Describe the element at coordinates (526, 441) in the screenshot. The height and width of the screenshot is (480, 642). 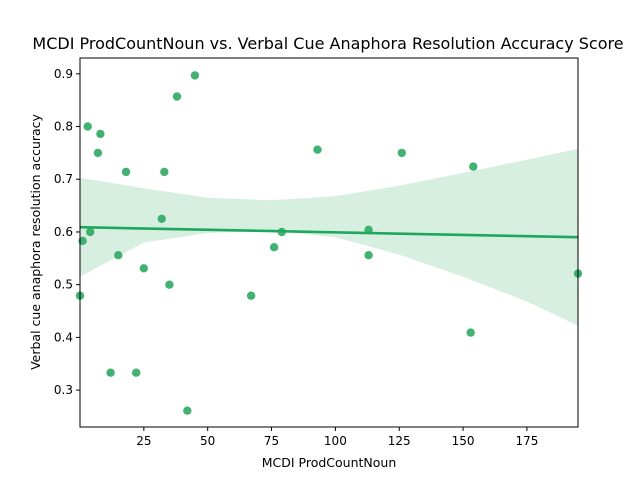
I see `x-tick-label: 175` at that location.